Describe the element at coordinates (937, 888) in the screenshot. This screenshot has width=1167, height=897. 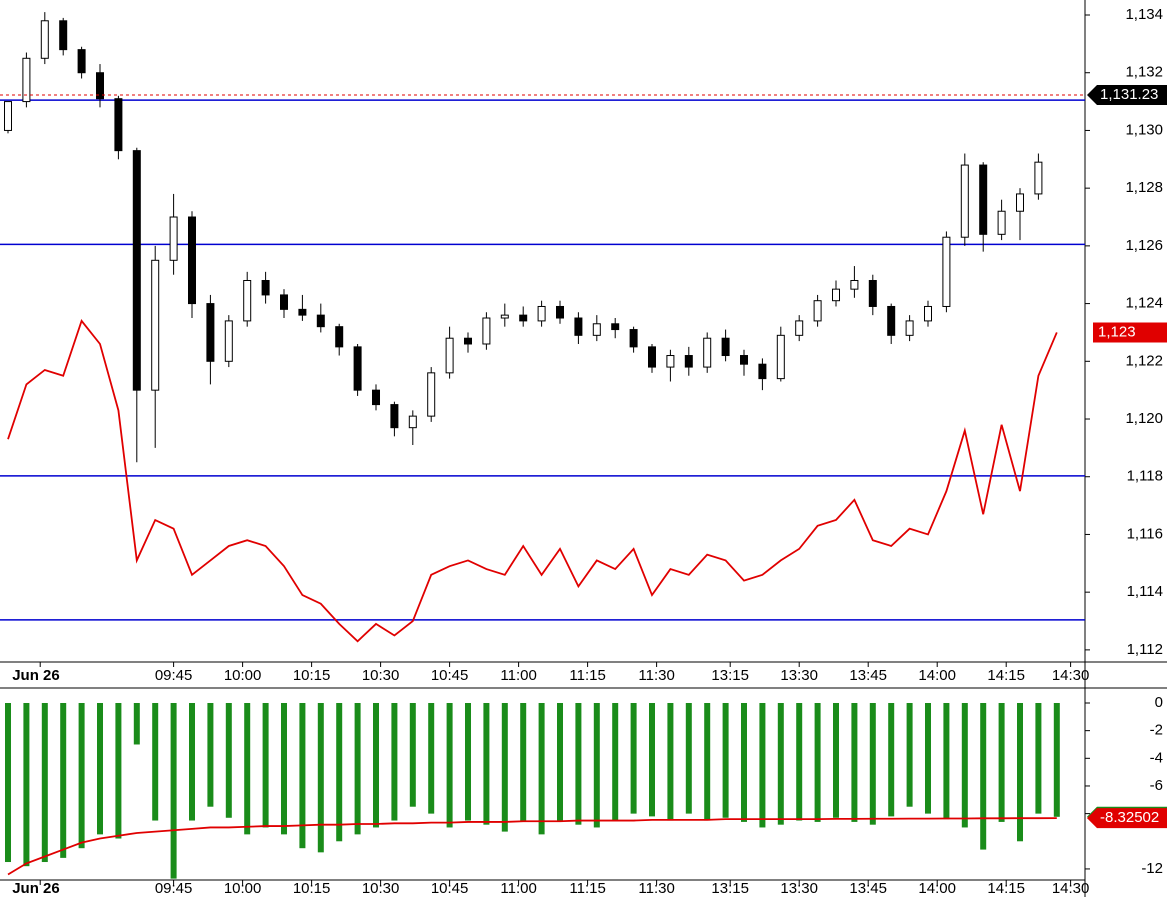
I see `x-tick-label: 14:00` at that location.